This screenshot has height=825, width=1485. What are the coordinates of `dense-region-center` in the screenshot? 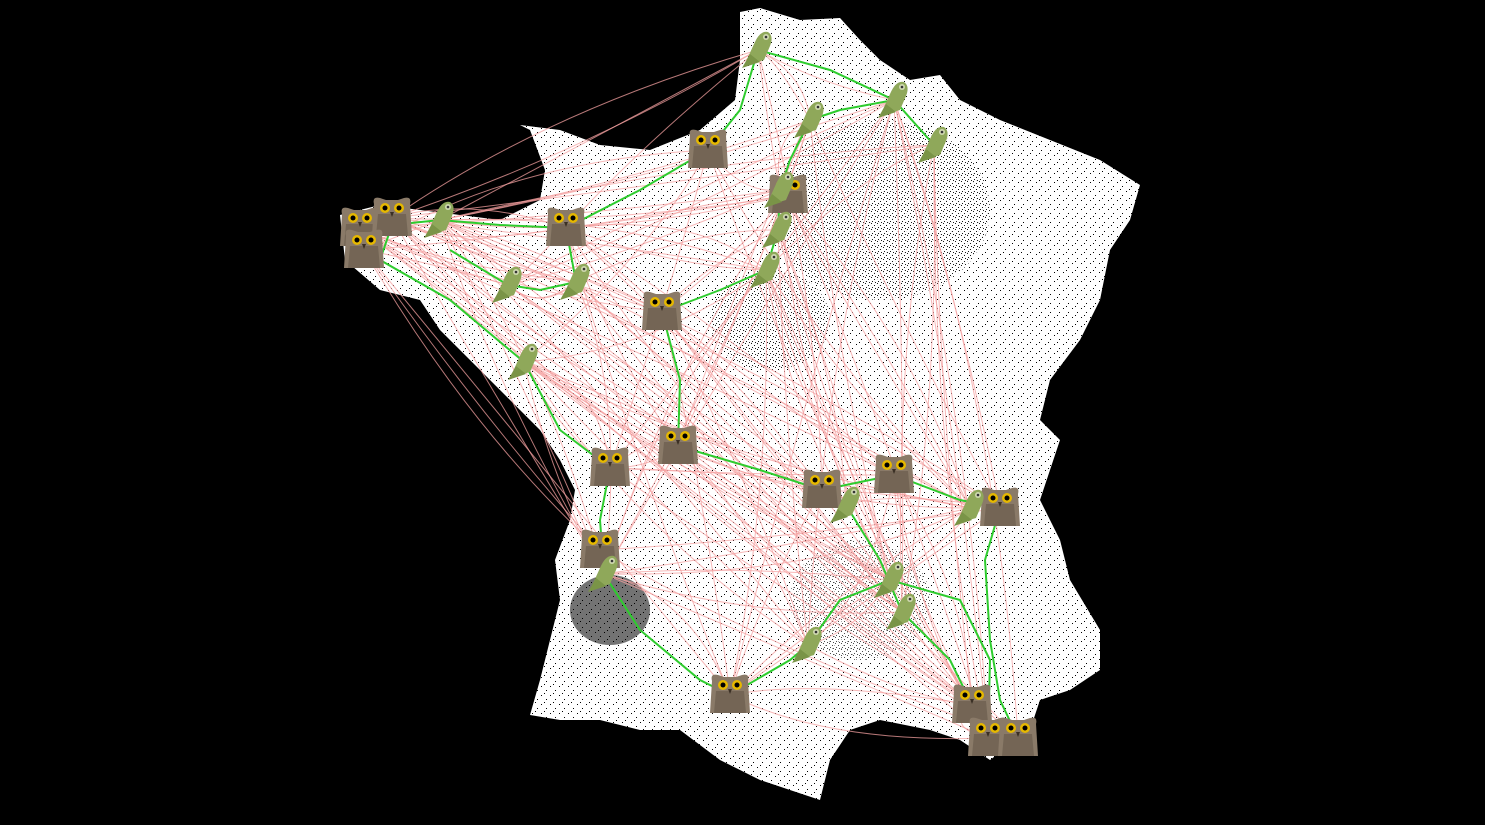 It's located at (770, 320).